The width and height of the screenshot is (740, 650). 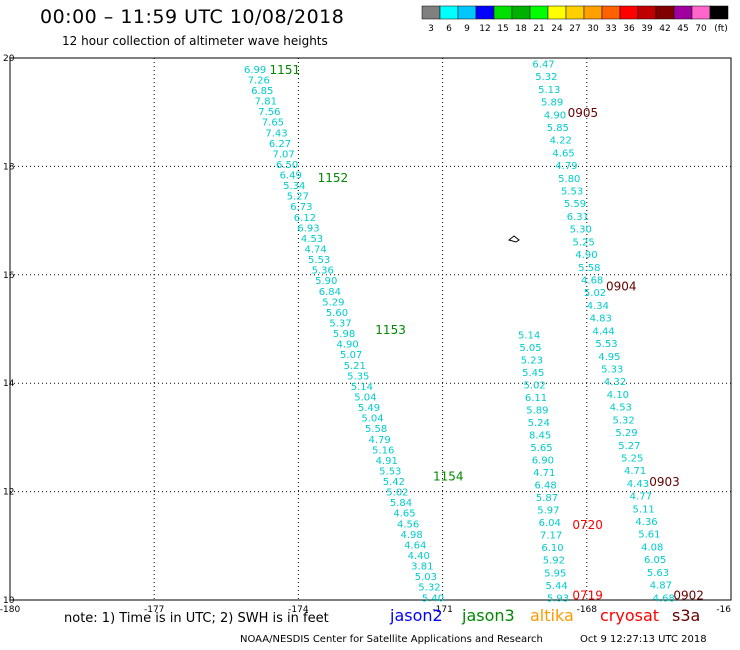 What do you see at coordinates (550, 523) in the screenshot?
I see `swh-value: 6.04` at bounding box center [550, 523].